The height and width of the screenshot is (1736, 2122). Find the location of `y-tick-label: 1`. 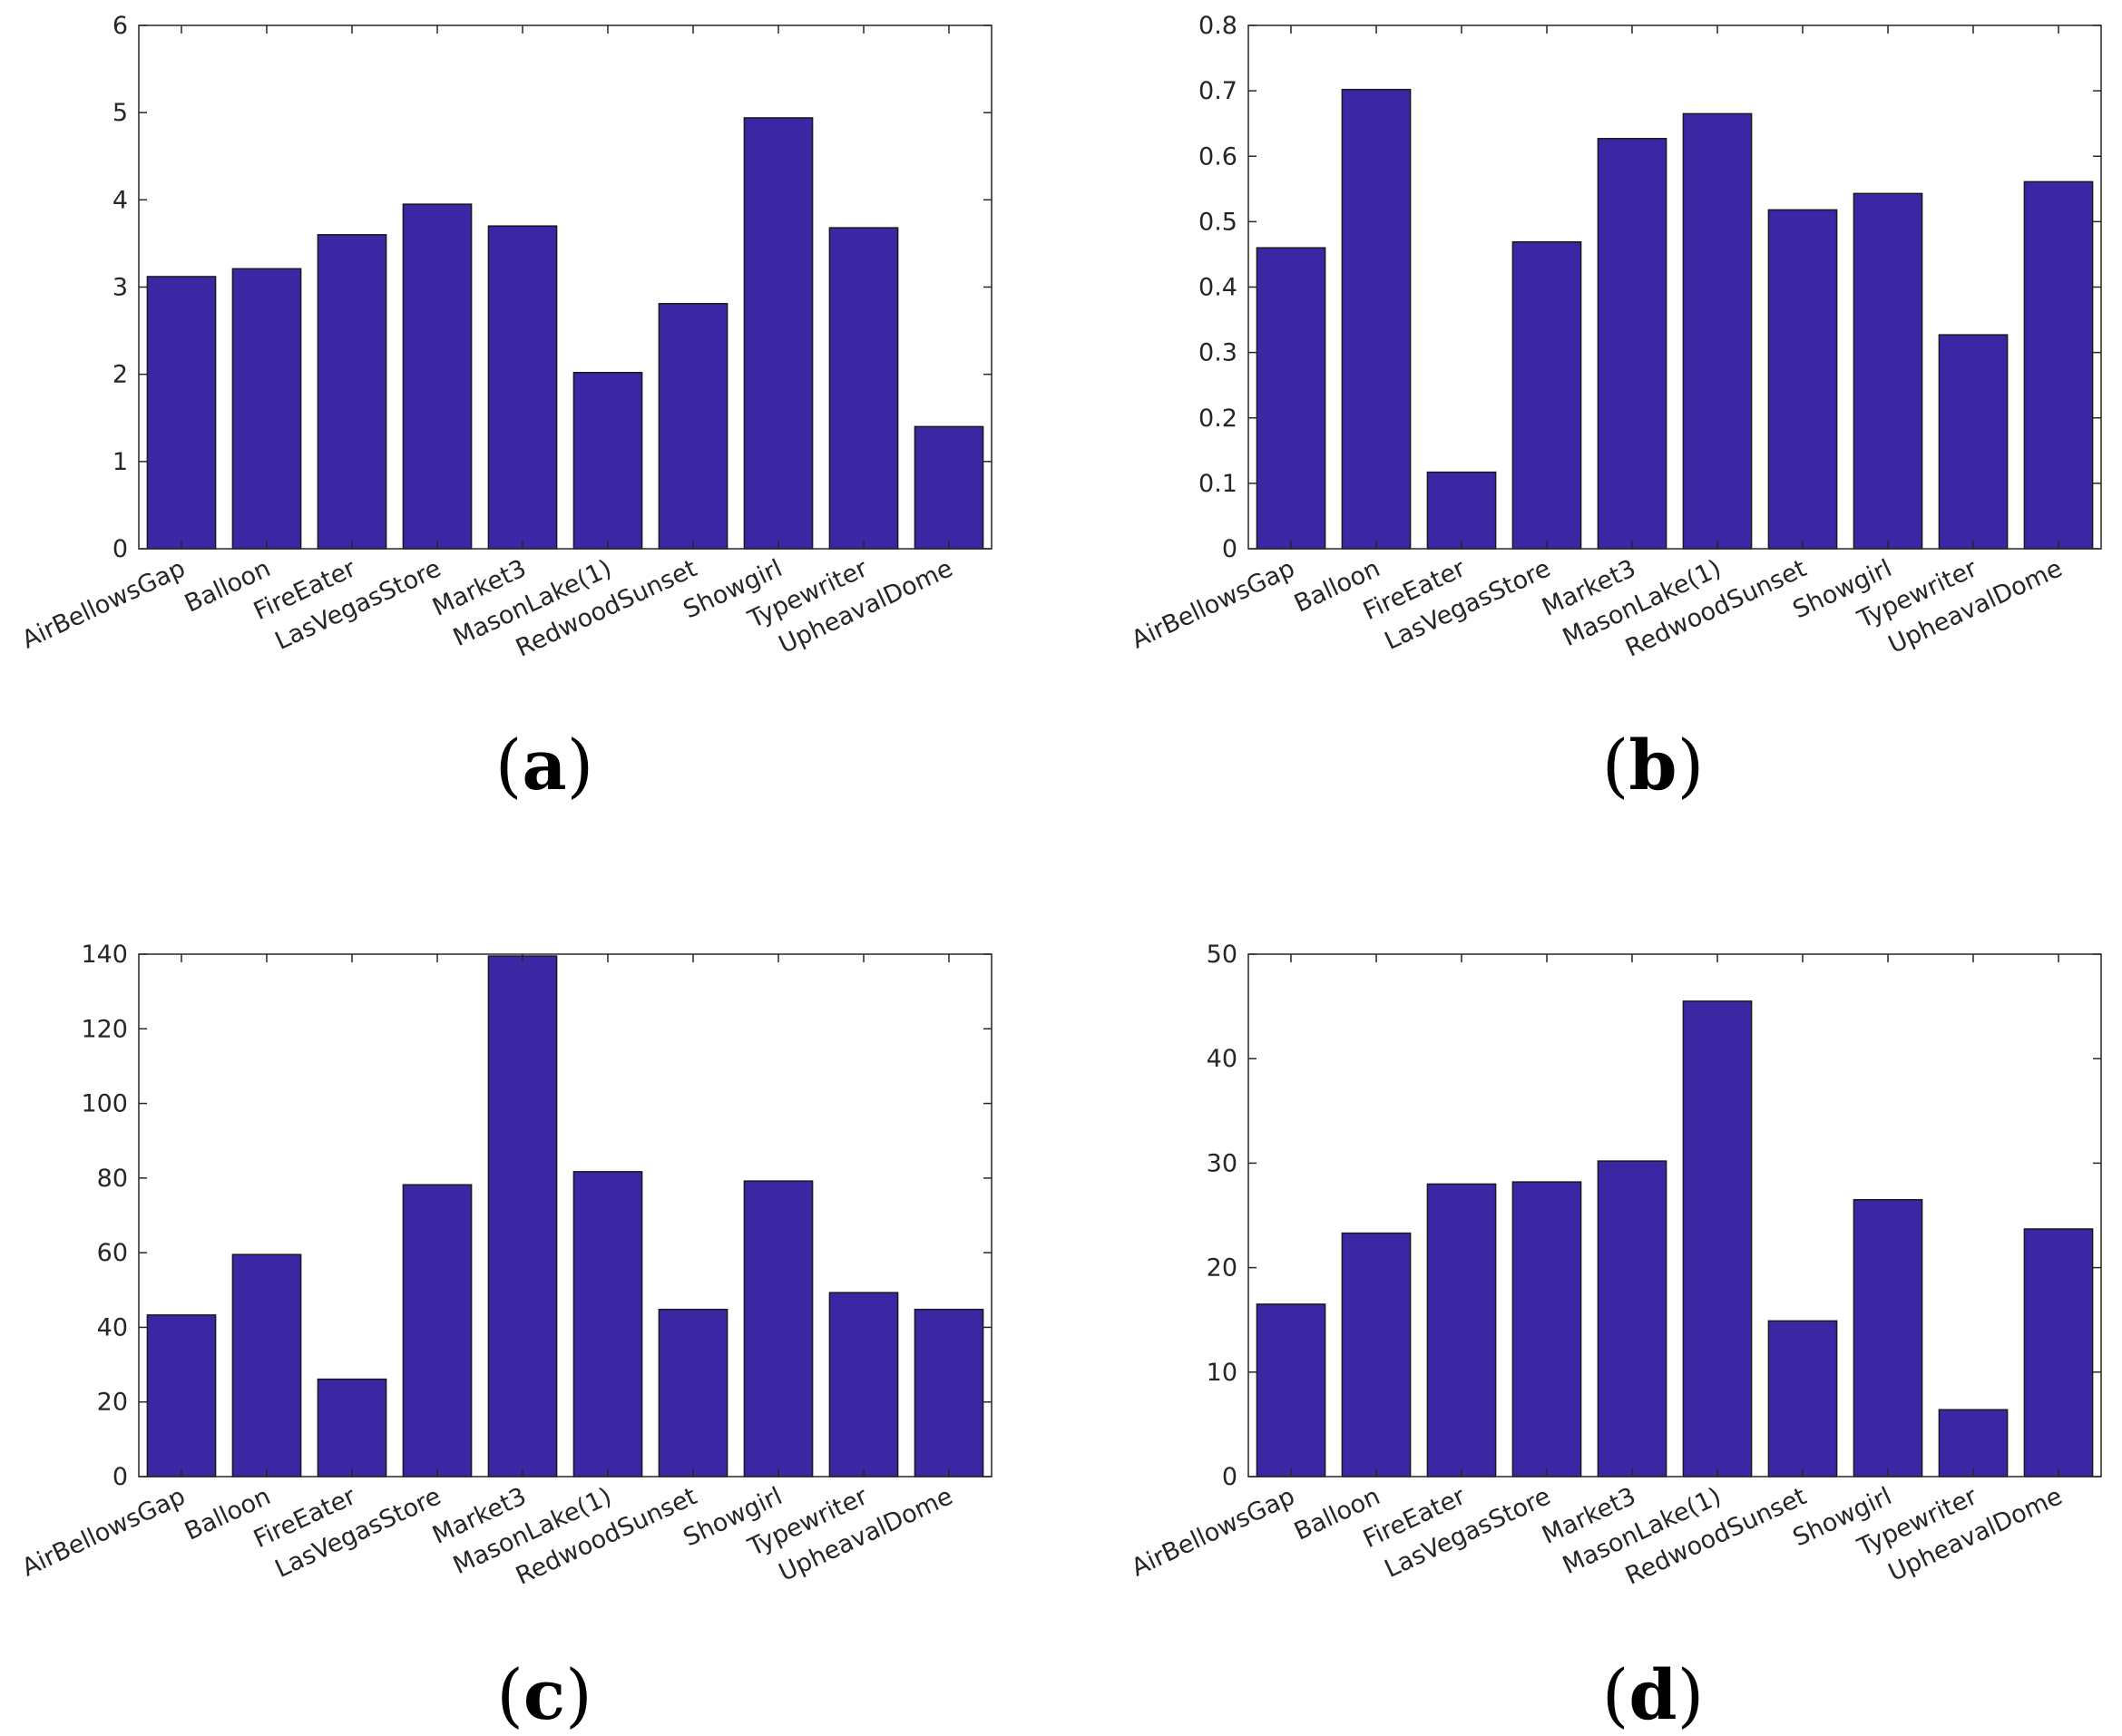

y-tick-label: 1 is located at coordinates (120, 462).